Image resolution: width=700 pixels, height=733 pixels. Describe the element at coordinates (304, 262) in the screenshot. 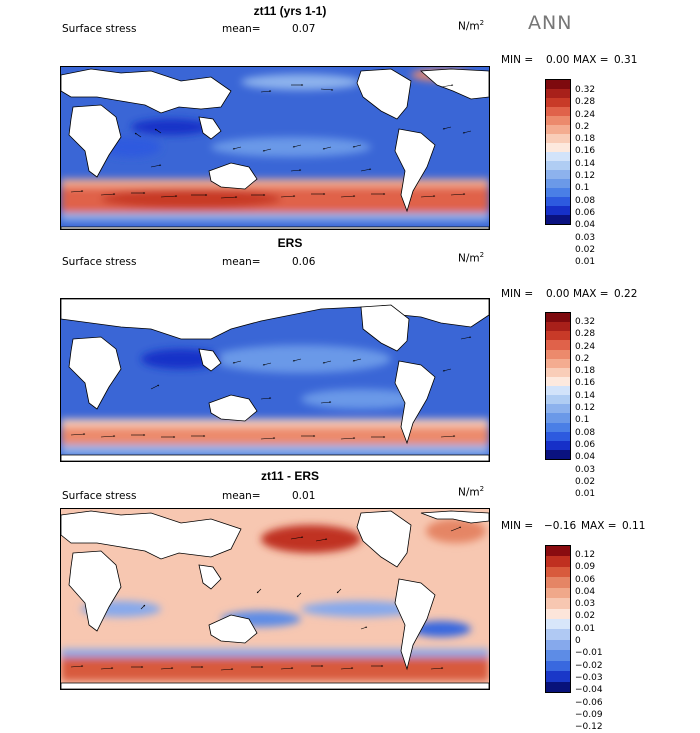

I see `mean-value: 0.06` at that location.